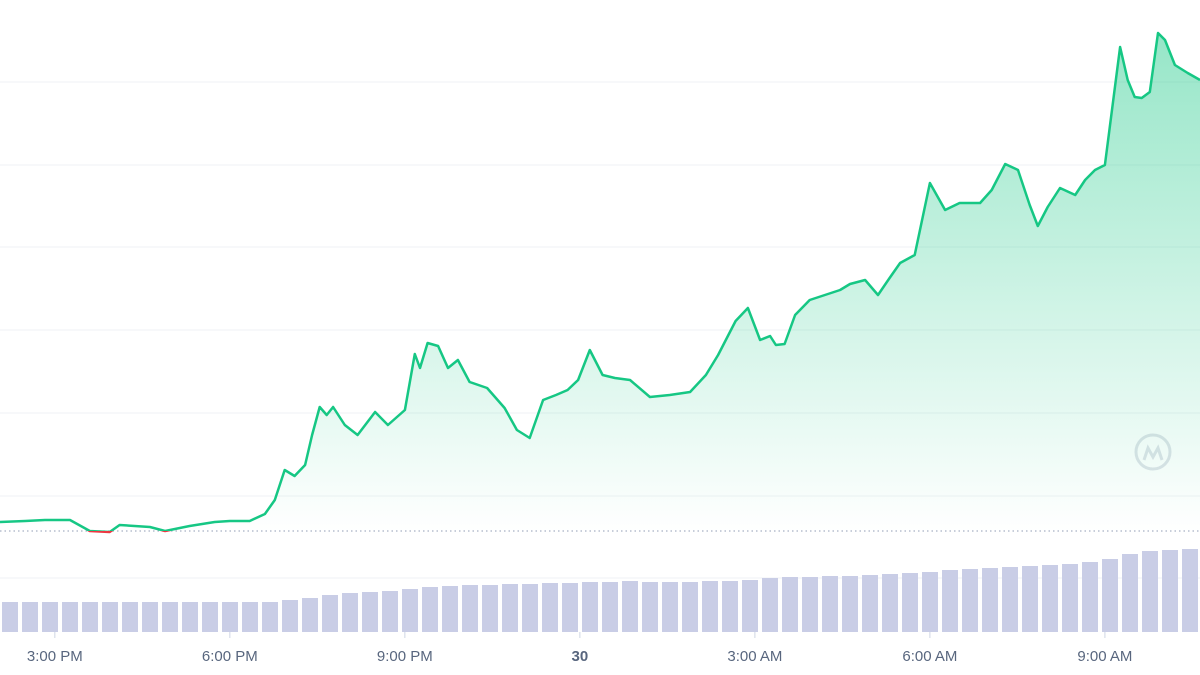  What do you see at coordinates (230, 656) in the screenshot?
I see `x-tick-label: 6:00 PM` at bounding box center [230, 656].